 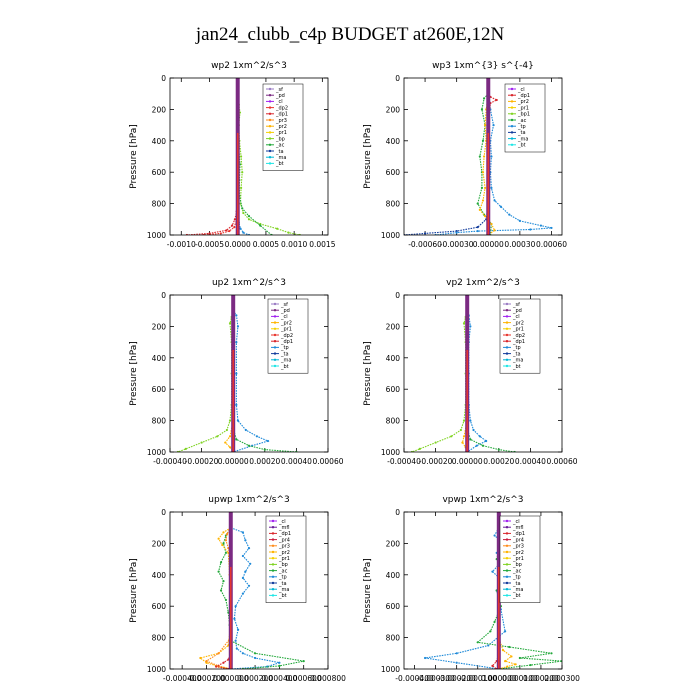 What do you see at coordinates (159, 543) in the screenshot?
I see `panel-5-ytick-label: 200` at bounding box center [159, 543].